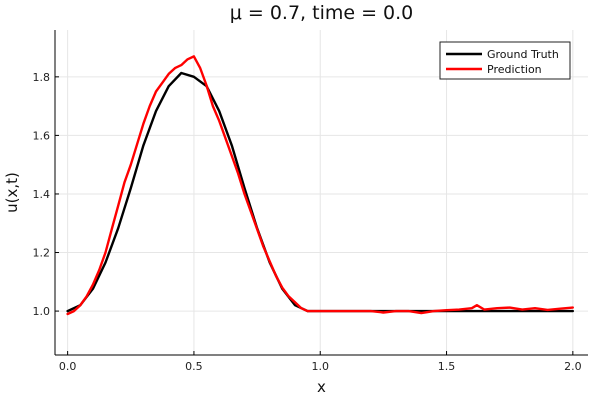 The height and width of the screenshot is (400, 600). What do you see at coordinates (523, 54) in the screenshot?
I see `legend-label-ground-truth: Ground Truth` at bounding box center [523, 54].